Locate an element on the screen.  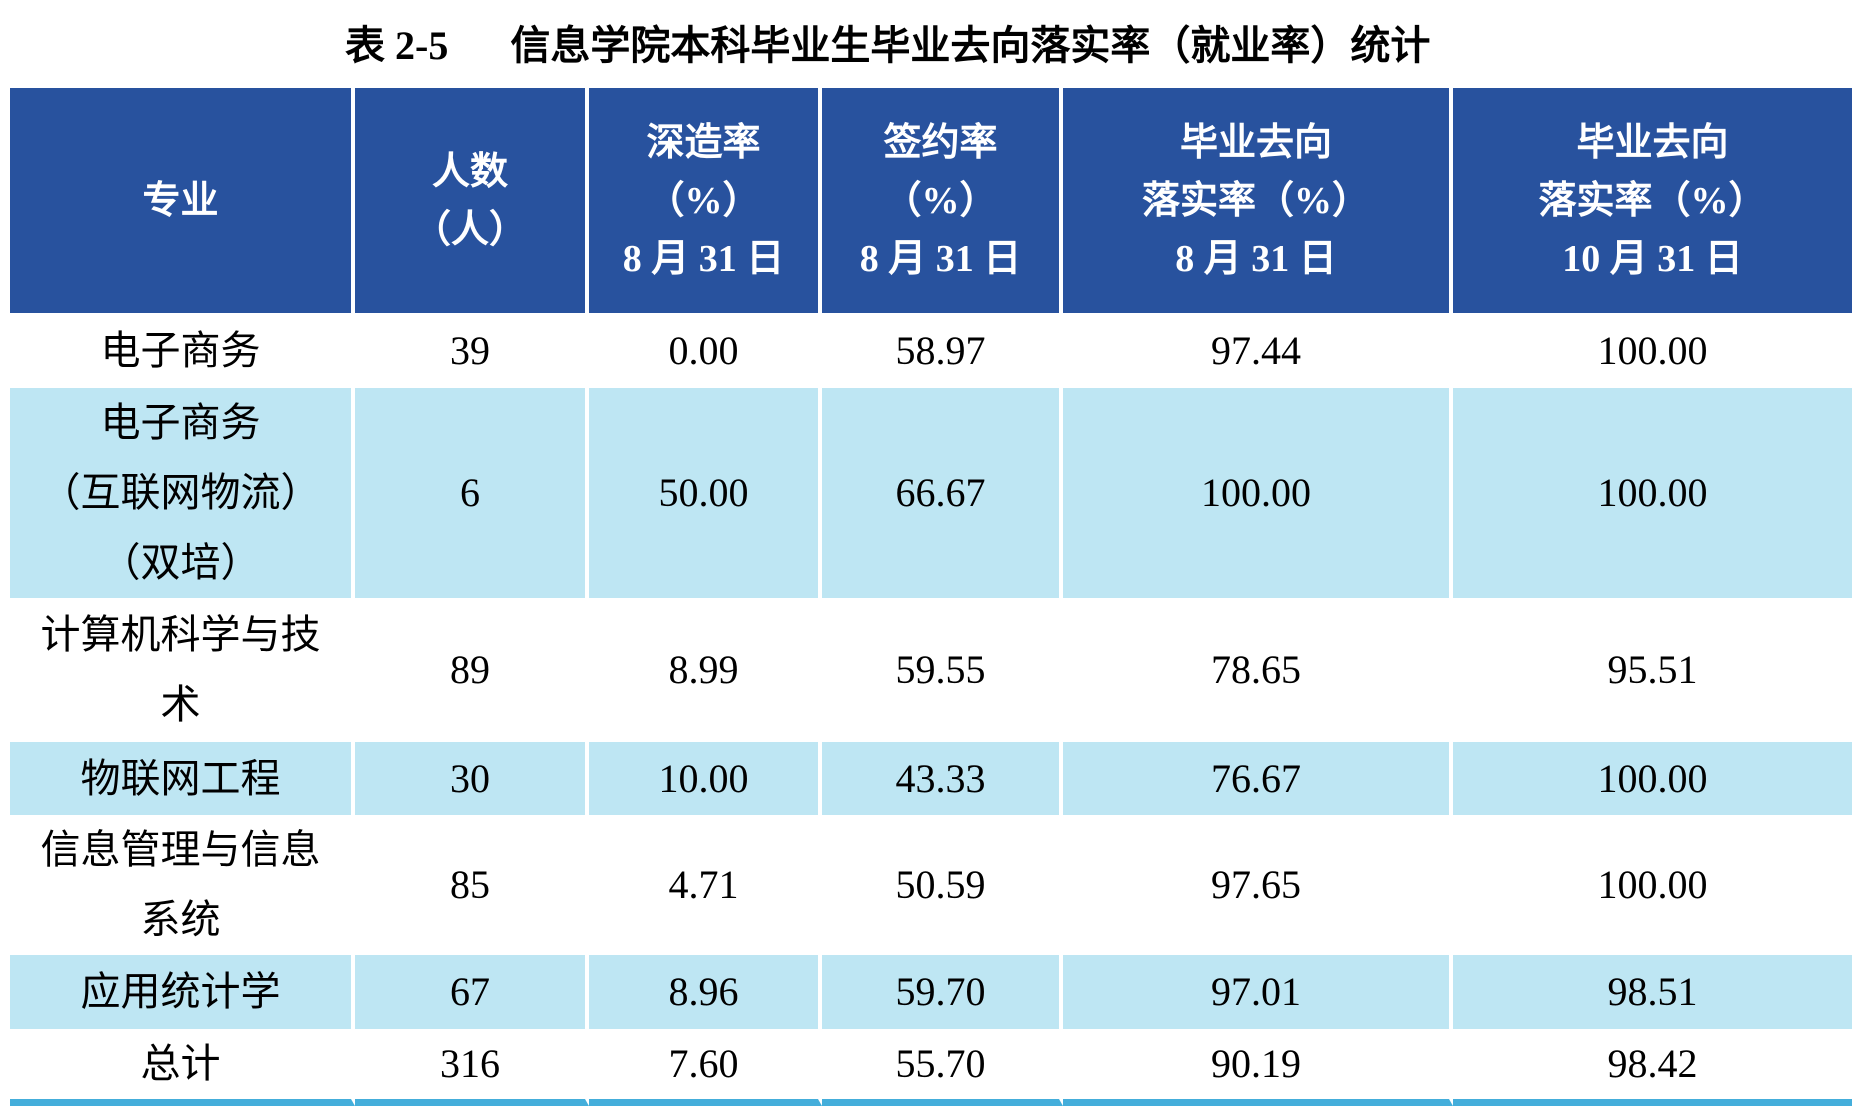
header-cell-implementation-rate-oct: 毕业去向 落实率（%） 10 月 31 日 is located at coordinates (1652, 200).